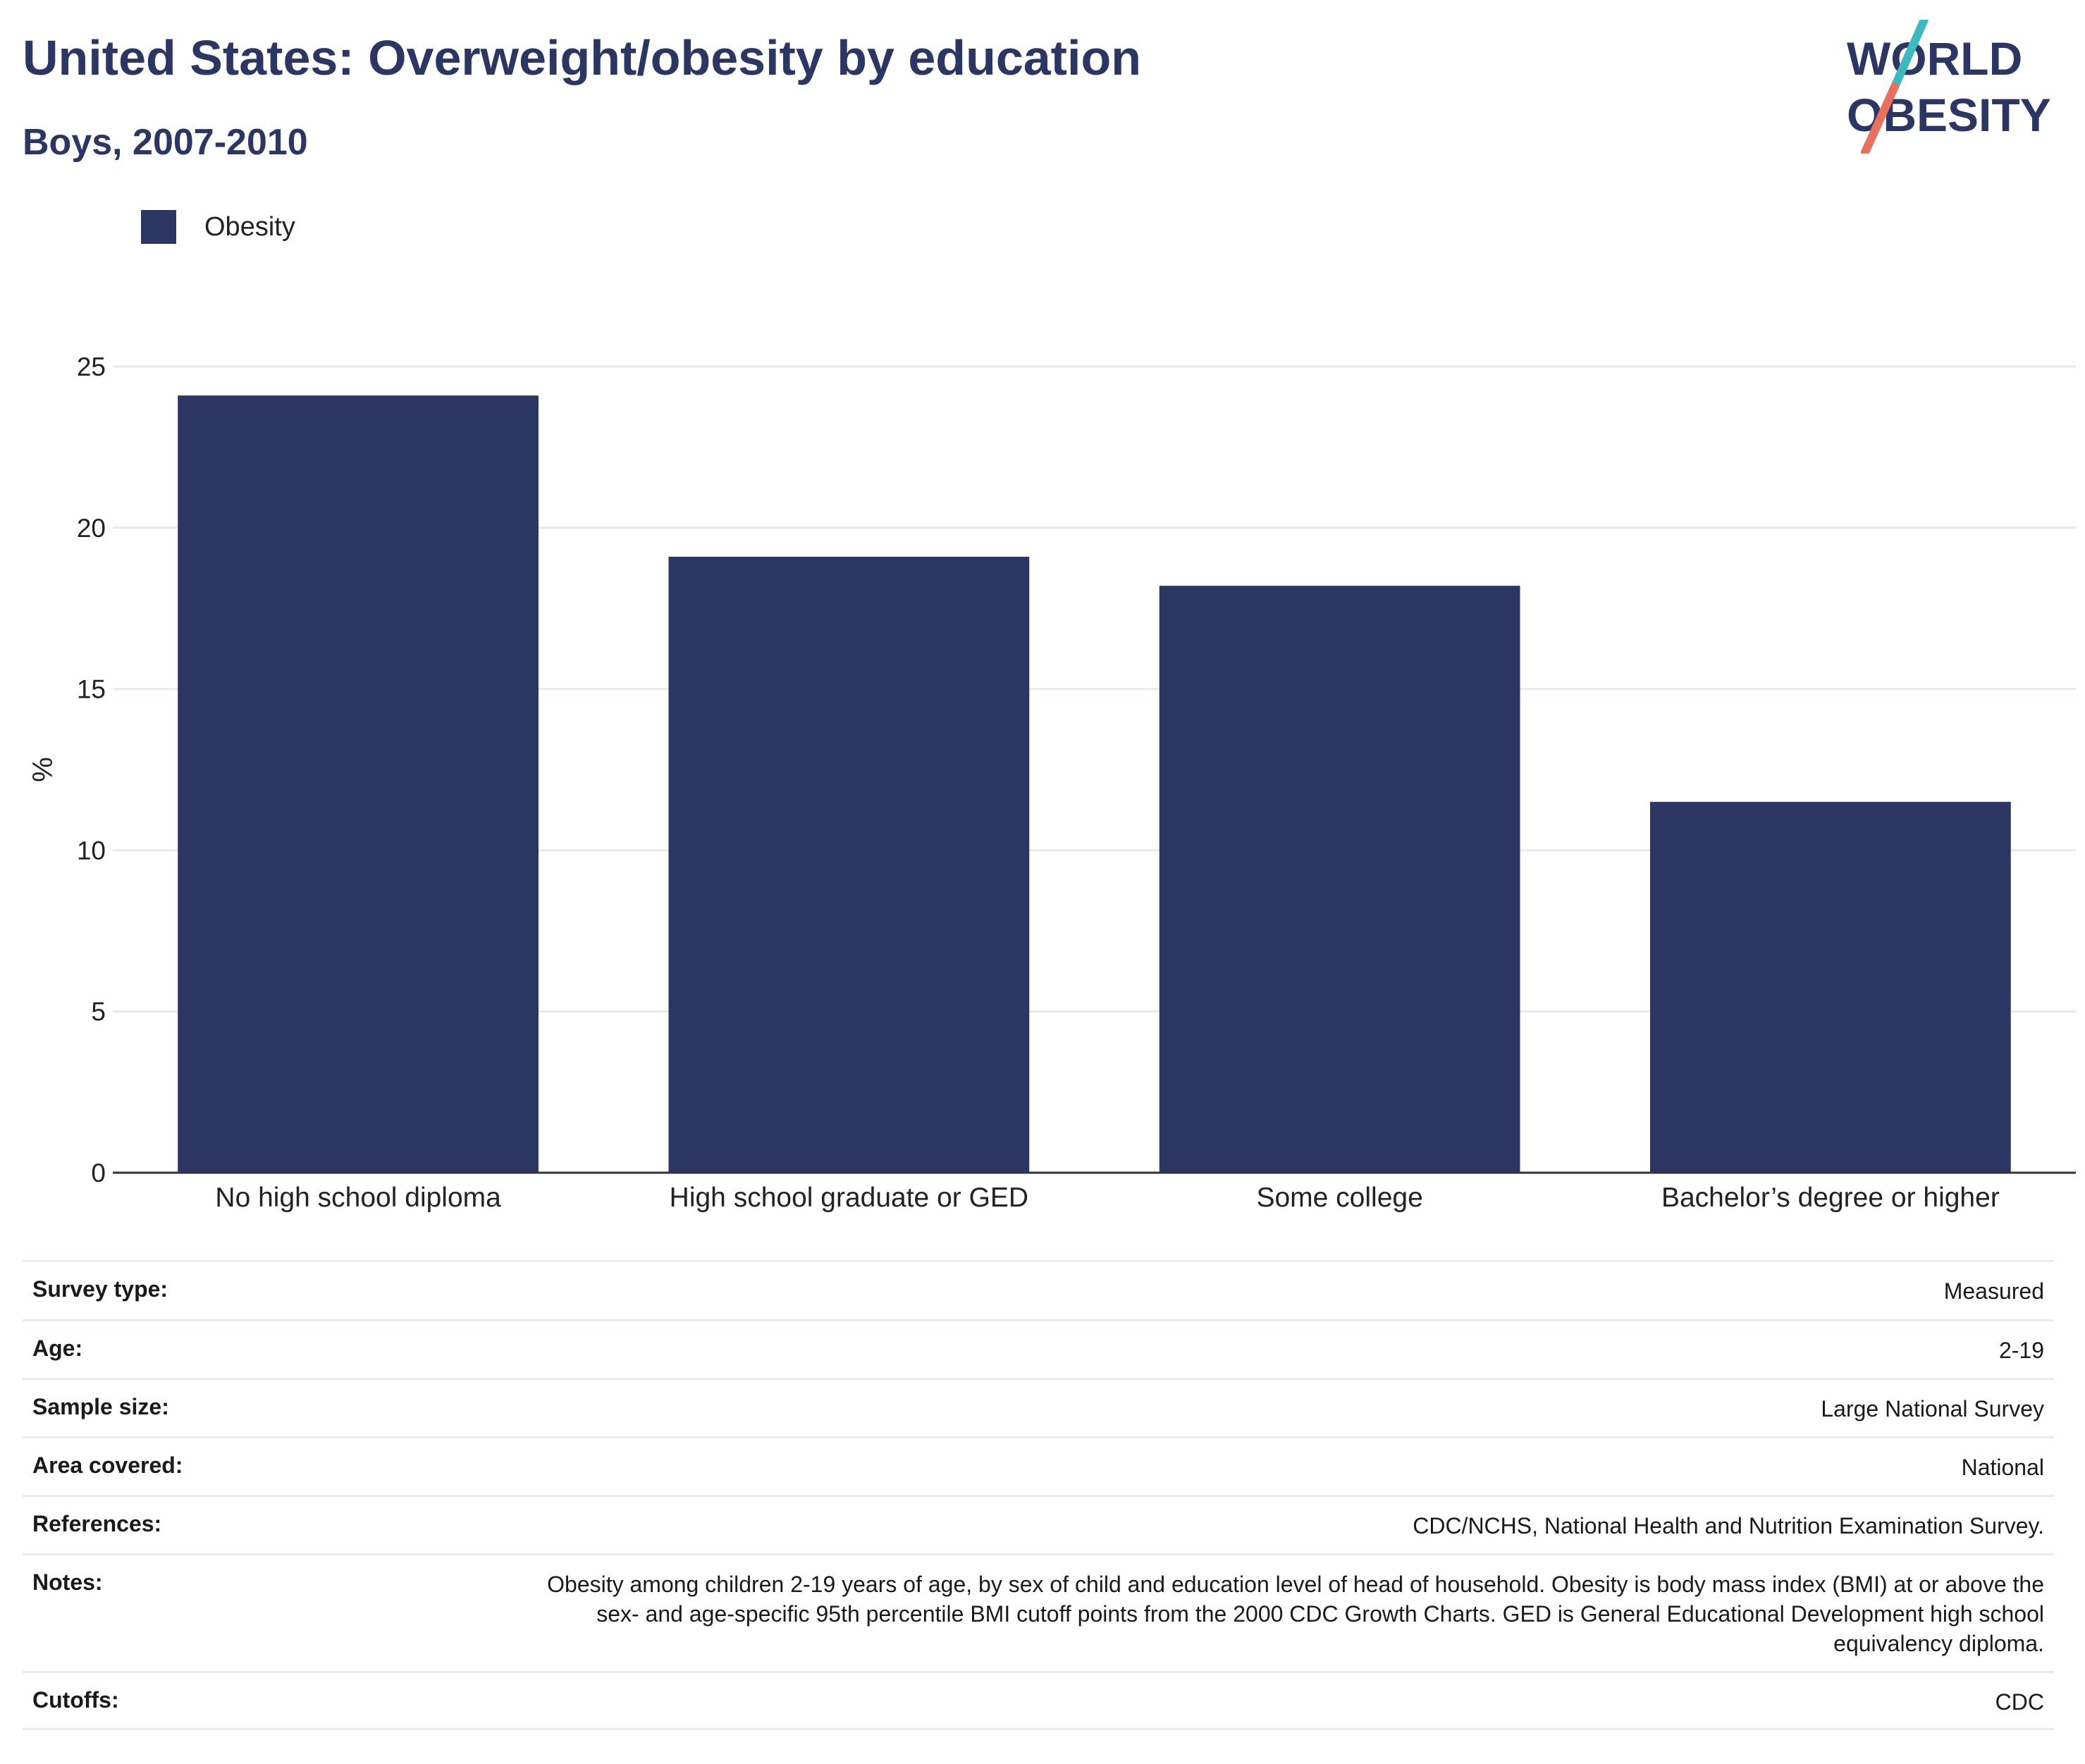 The width and height of the screenshot is (2085, 1764). I want to click on meta-label: Sample size:, so click(100, 1406).